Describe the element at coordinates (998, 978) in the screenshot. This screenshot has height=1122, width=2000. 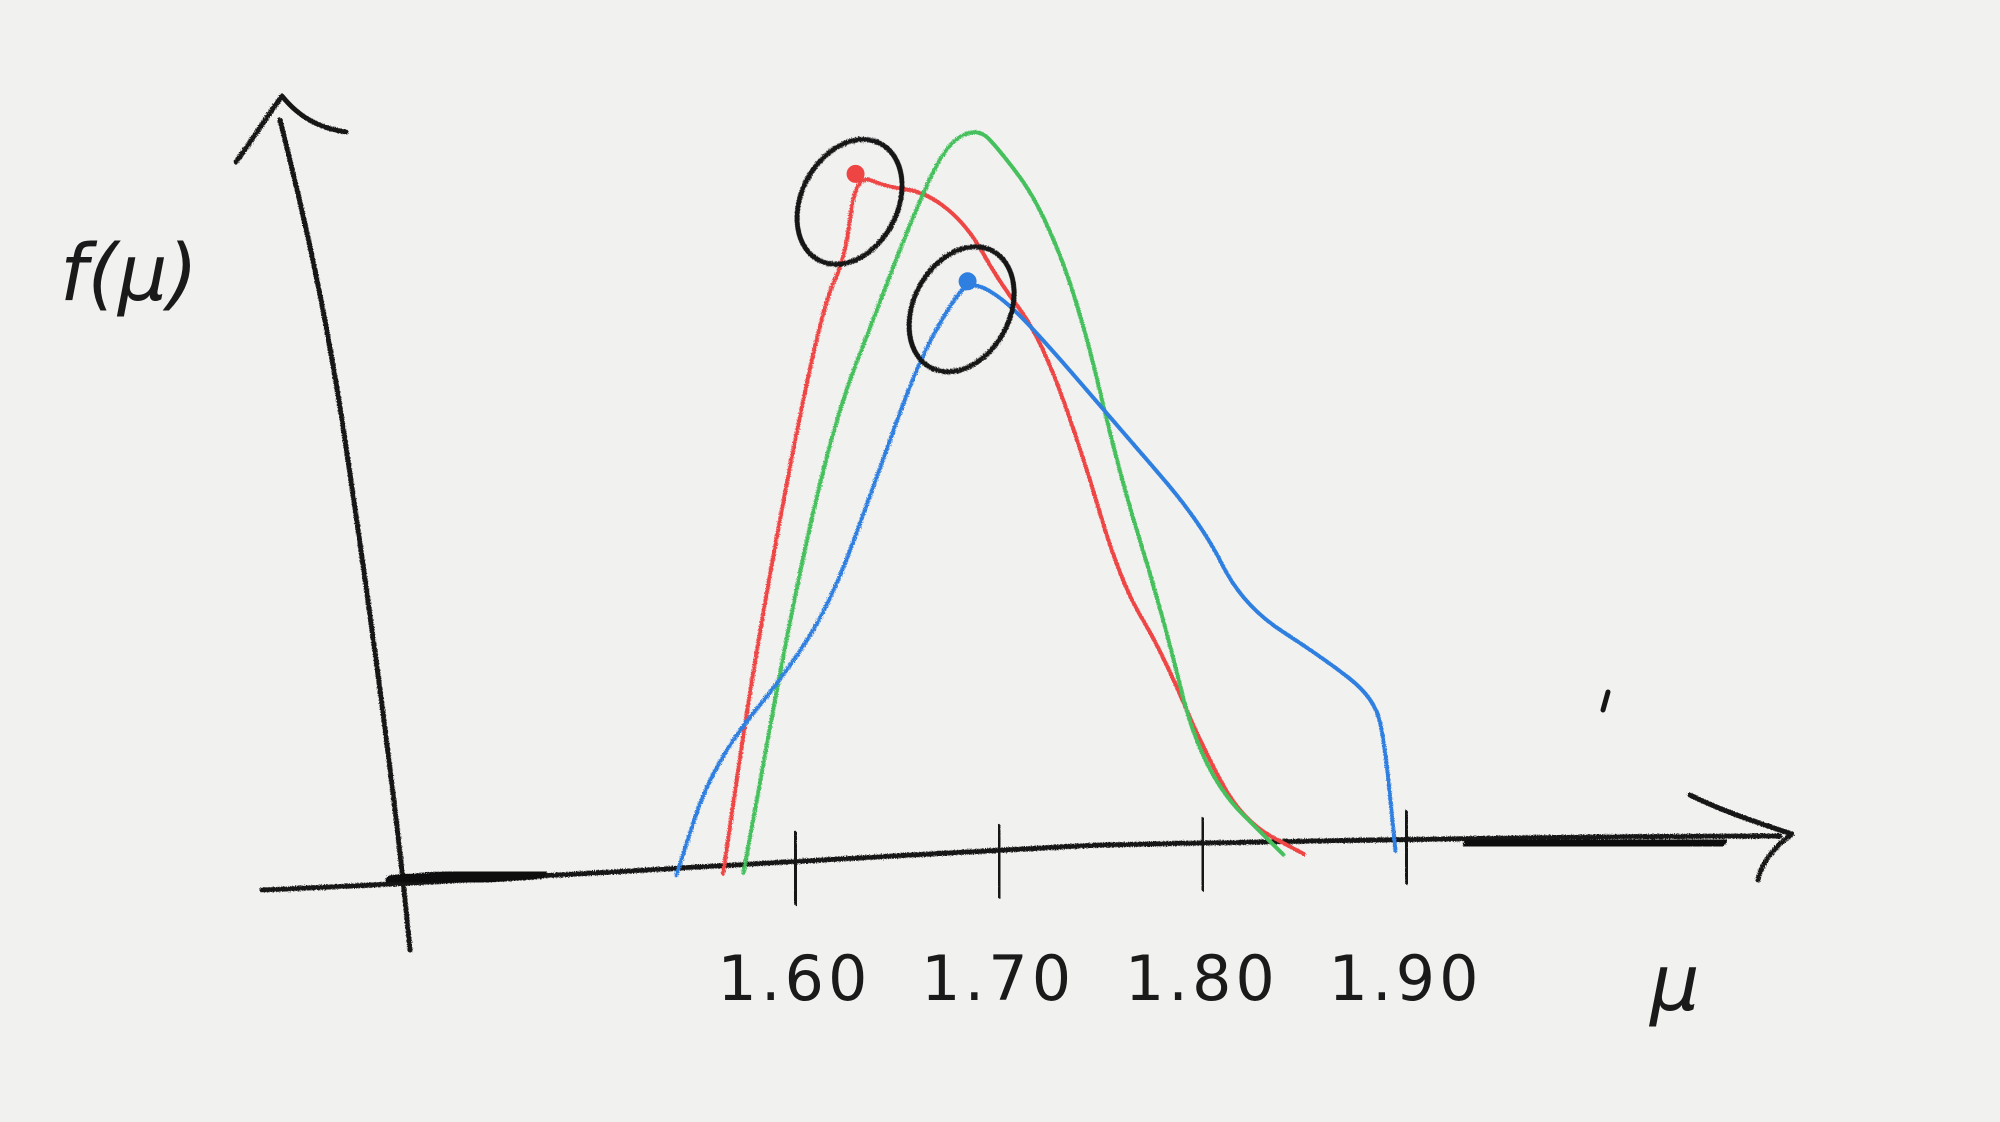
I see `x-tick-label-1.70: 1.70` at that location.